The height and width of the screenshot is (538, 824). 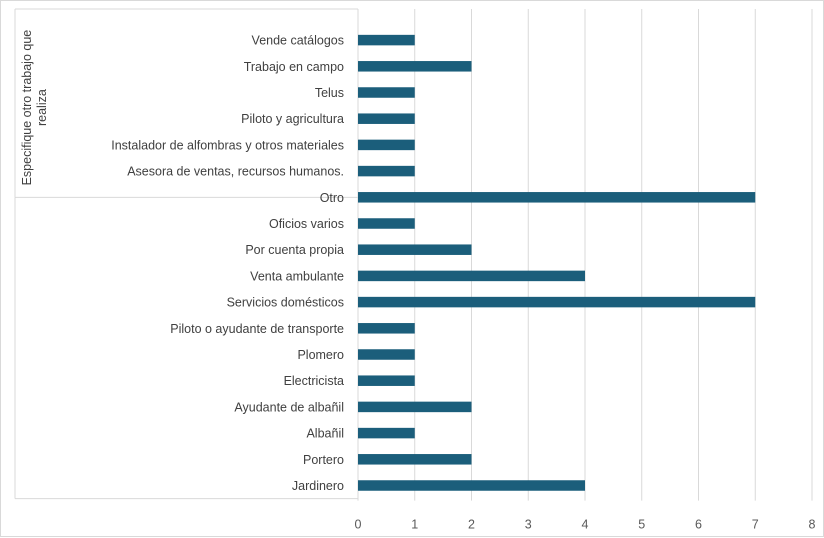 I want to click on x-tick-label: 3, so click(x=528, y=525).